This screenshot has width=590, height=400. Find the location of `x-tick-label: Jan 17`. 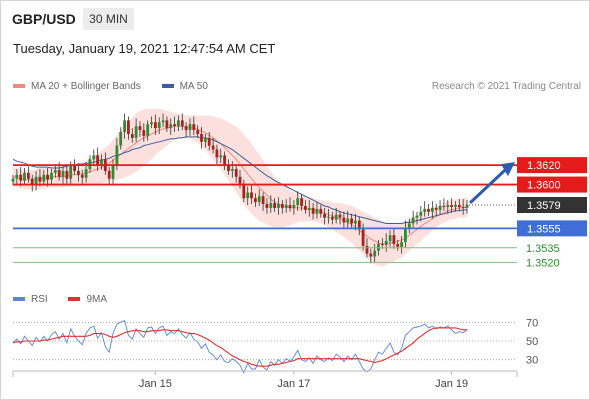

x-tick-label: Jan 17 is located at coordinates (293, 384).